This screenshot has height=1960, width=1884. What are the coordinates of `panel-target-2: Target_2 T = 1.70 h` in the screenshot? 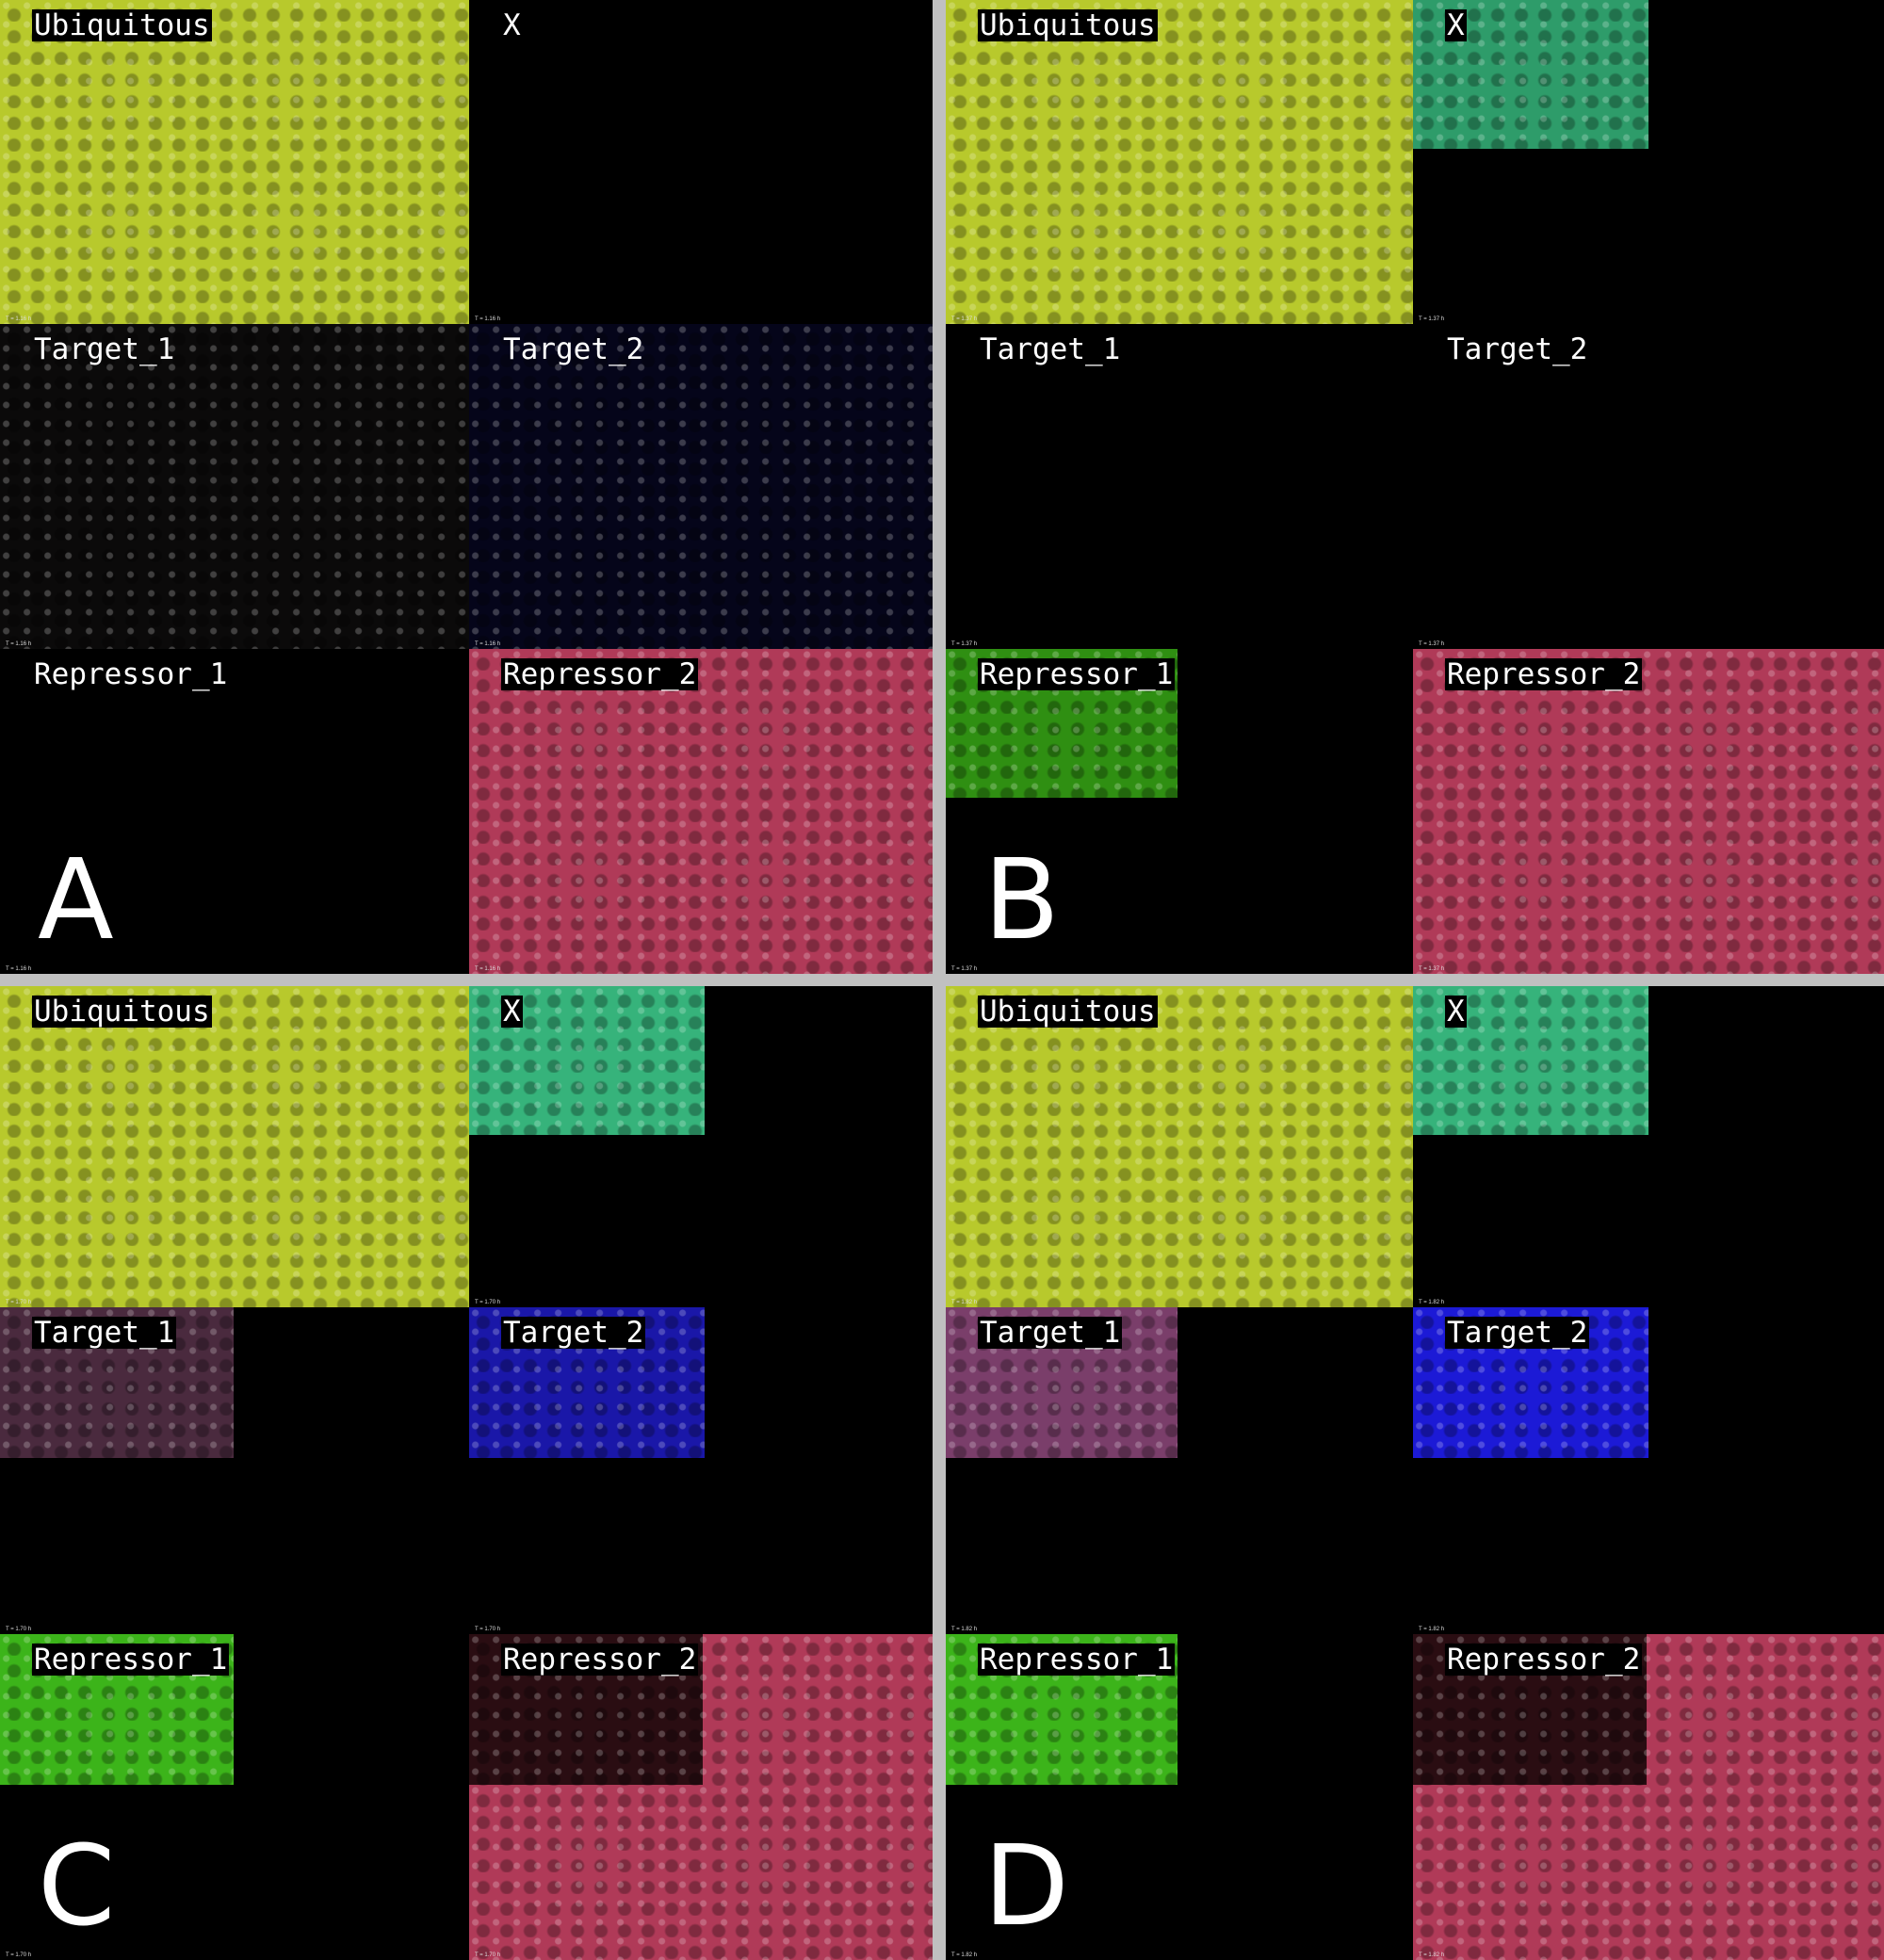 It's located at (701, 1470).